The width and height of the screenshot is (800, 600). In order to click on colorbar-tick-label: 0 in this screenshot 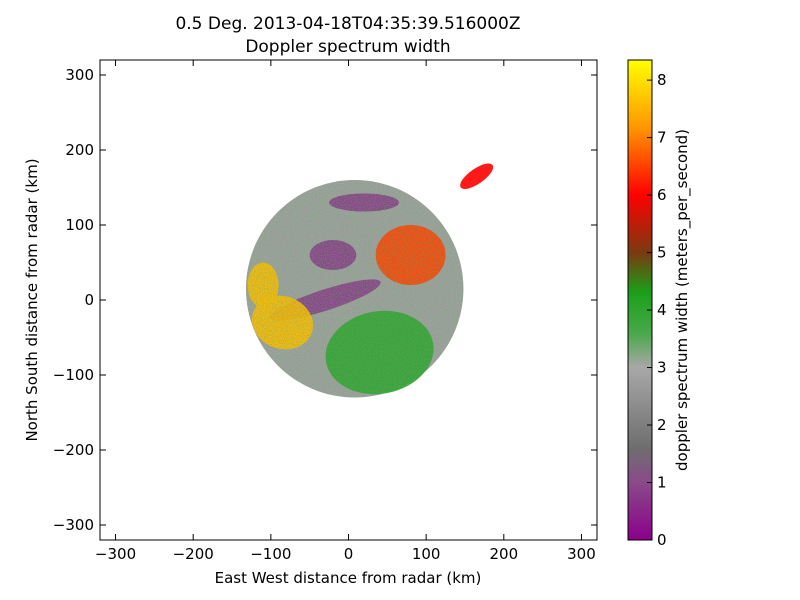, I will do `click(662, 540)`.